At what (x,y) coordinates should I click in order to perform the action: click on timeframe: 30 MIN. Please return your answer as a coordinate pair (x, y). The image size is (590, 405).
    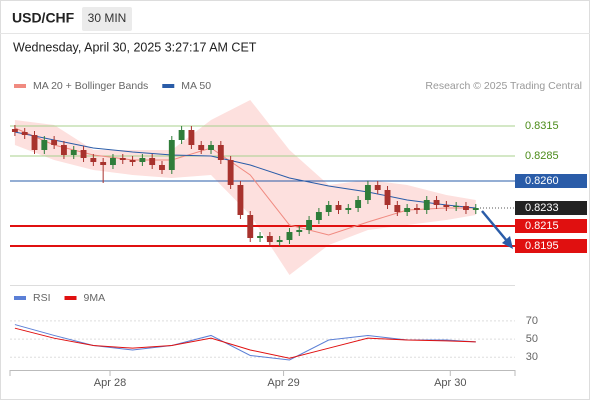
    Looking at the image, I should click on (107, 18).